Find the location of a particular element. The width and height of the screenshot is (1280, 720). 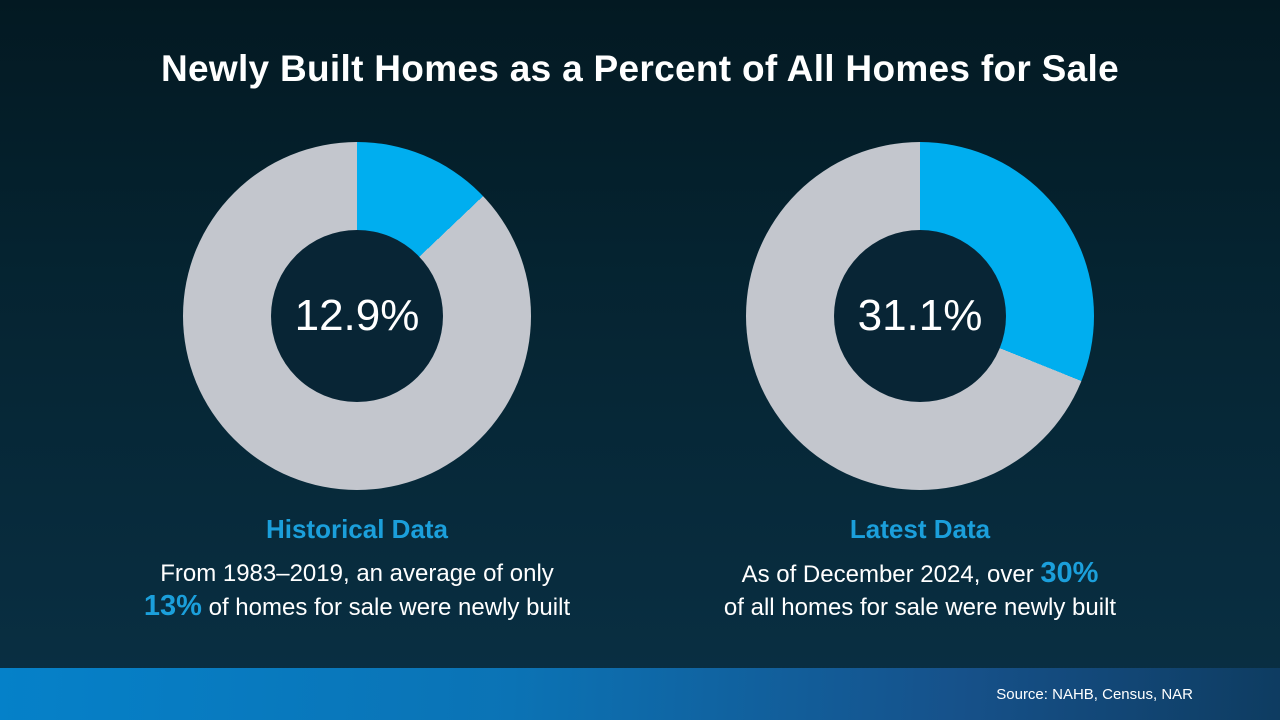

donut-chart-historical: 12.9% is located at coordinates (357, 316).